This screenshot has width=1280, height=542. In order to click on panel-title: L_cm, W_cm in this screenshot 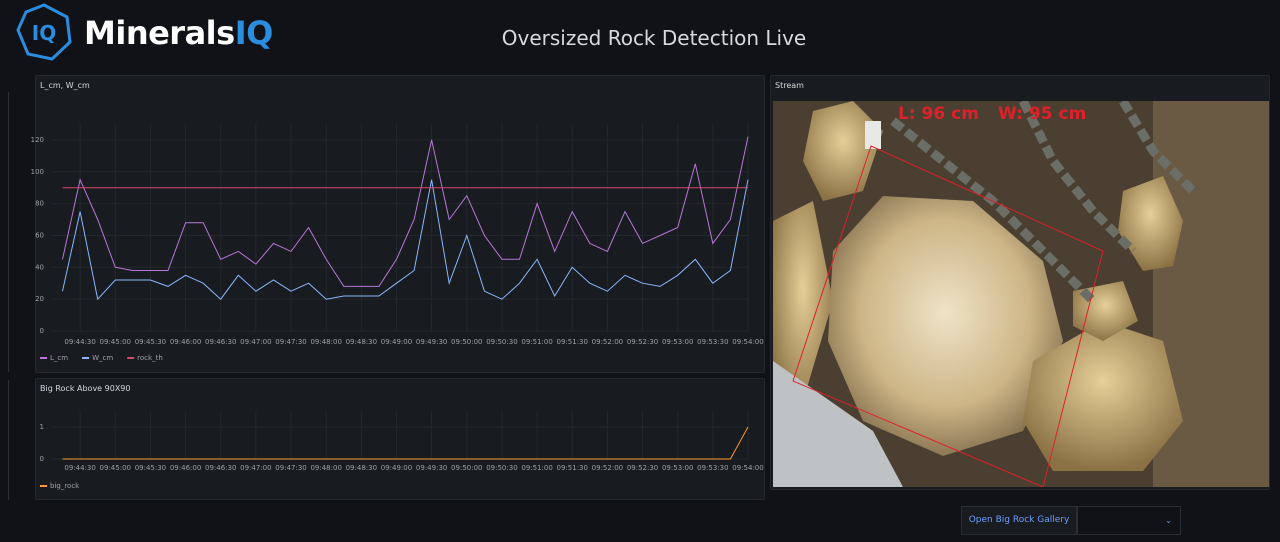, I will do `click(65, 85)`.